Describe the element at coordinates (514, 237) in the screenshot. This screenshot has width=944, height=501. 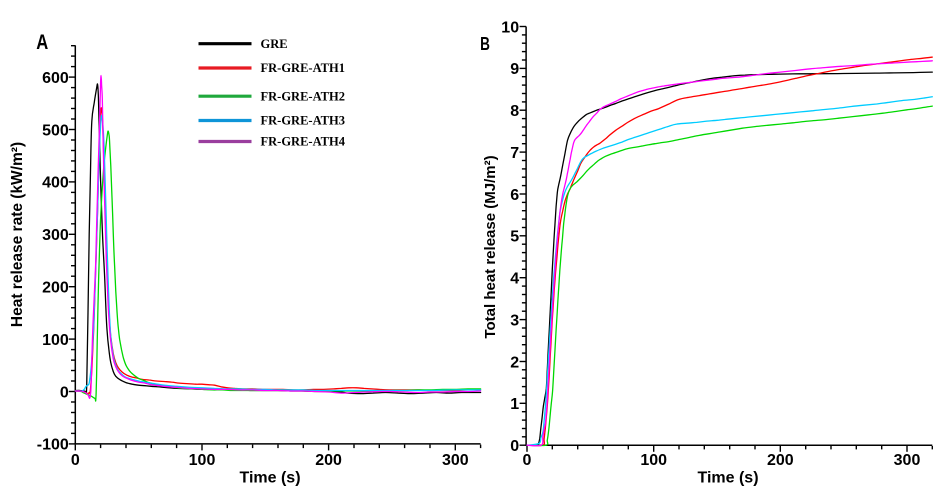
I see `svg-text: 5` at that location.